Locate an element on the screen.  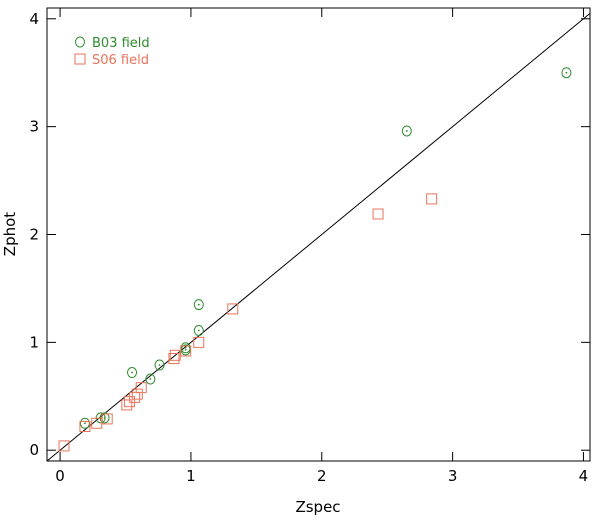
y-axis-label: Zphot is located at coordinates (10, 234).